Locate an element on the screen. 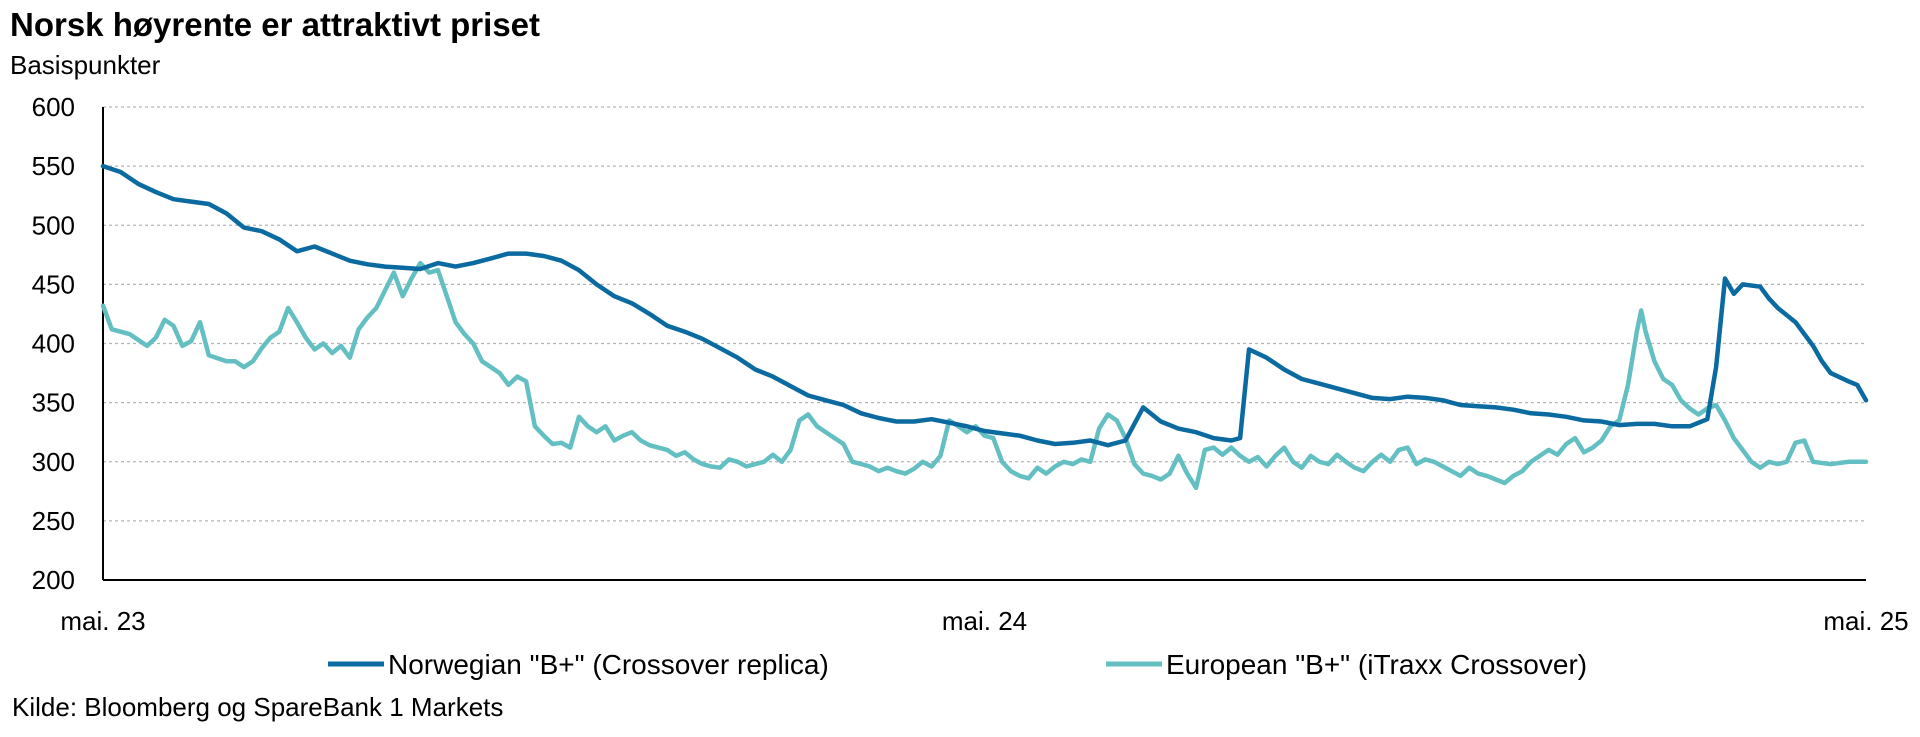 The image size is (1920, 737). x-axis-ticks: mai. 23 mai. 24 mai. 25 is located at coordinates (984, 621).